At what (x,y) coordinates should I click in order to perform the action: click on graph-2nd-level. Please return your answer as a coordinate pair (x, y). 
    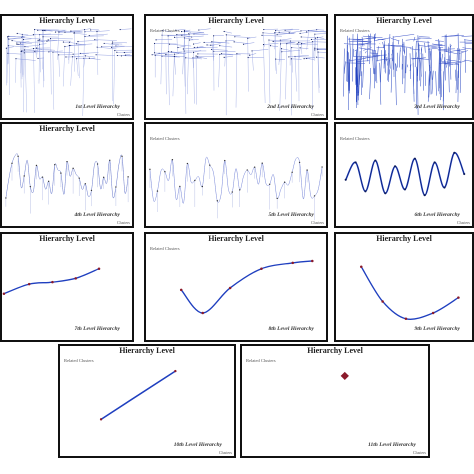
    Looking at the image, I should click on (238, 72).